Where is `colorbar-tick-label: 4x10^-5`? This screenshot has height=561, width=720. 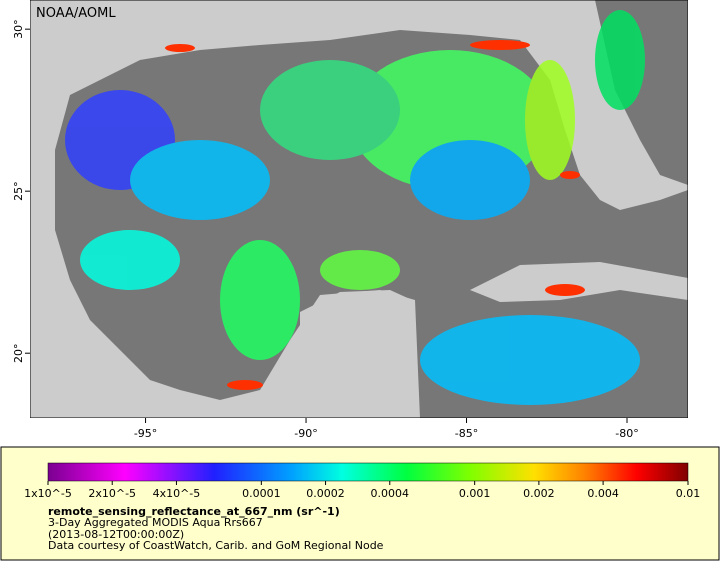
colorbar-tick-label: 4x10^-5 is located at coordinates (177, 493).